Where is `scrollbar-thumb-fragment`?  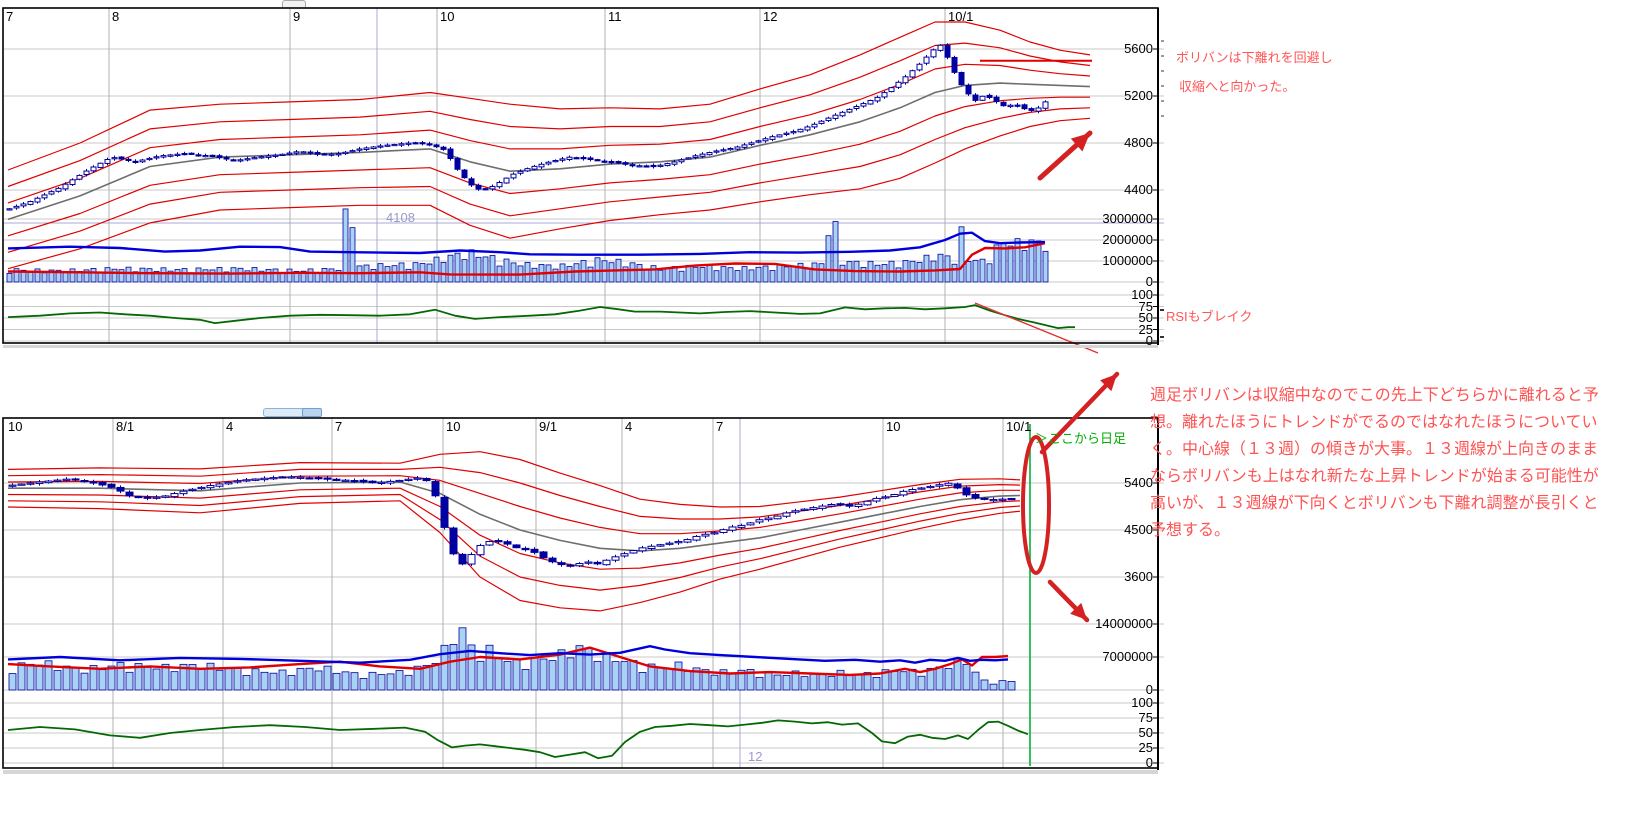
scrollbar-thumb-fragment is located at coordinates (312, 412).